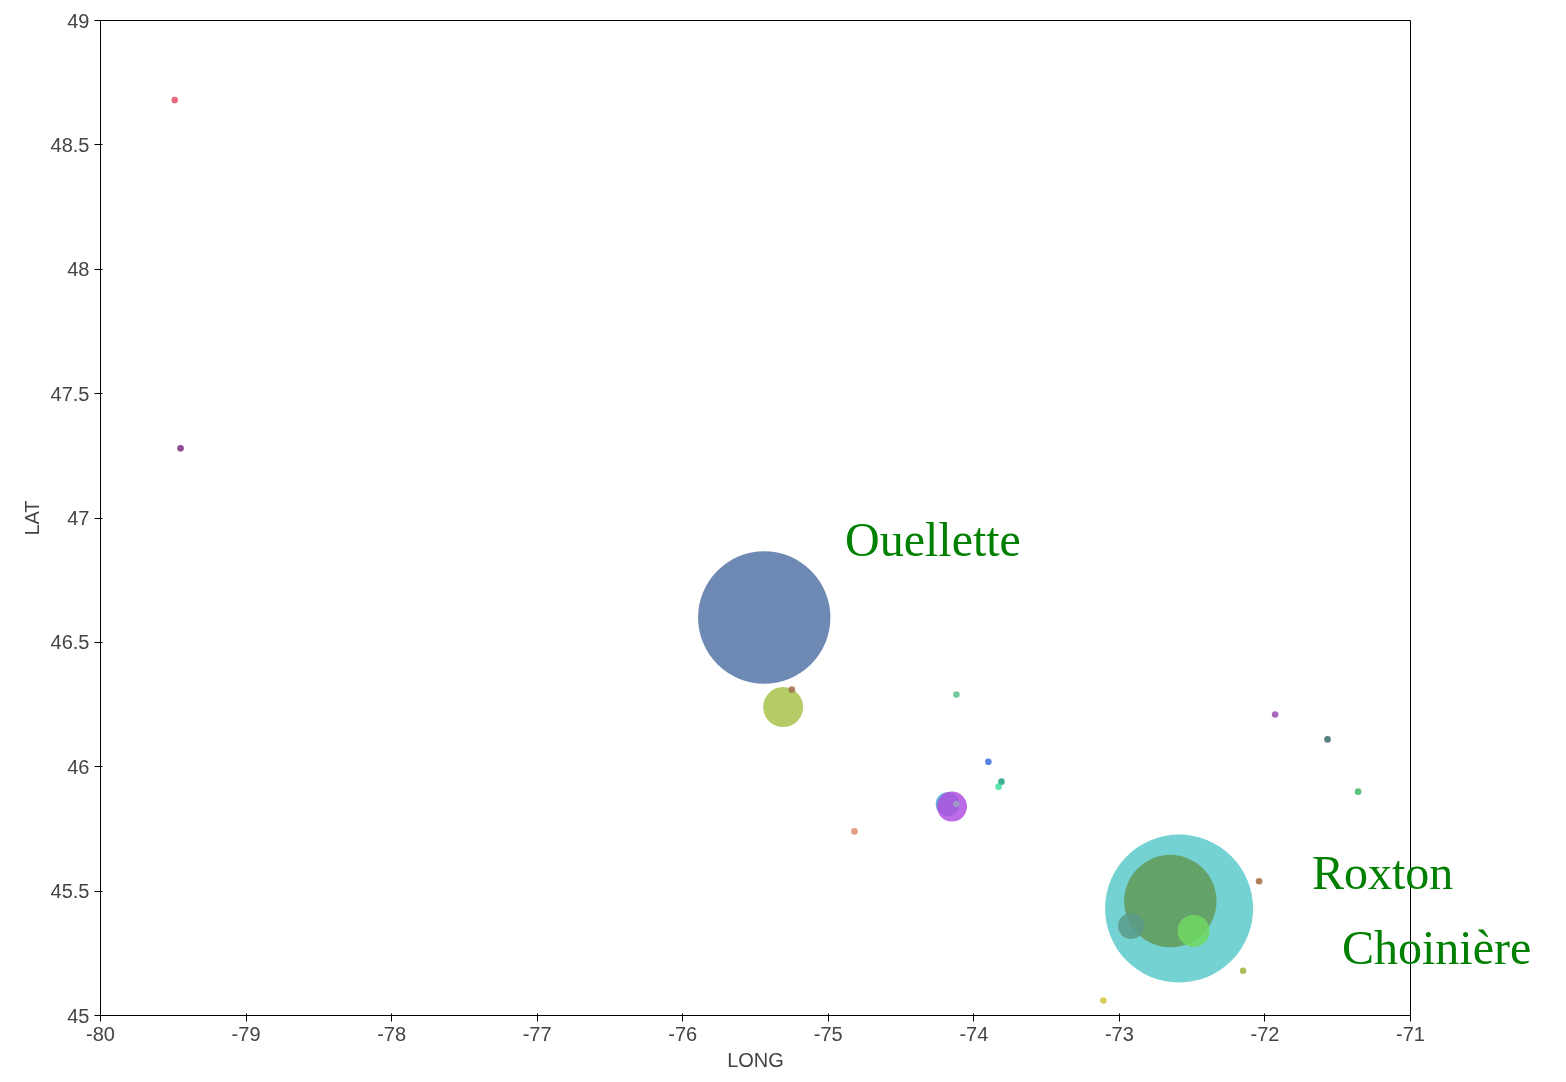 The image size is (1566, 1082). Describe the element at coordinates (537, 1033) in the screenshot. I see `x-tick-label: -77` at that location.